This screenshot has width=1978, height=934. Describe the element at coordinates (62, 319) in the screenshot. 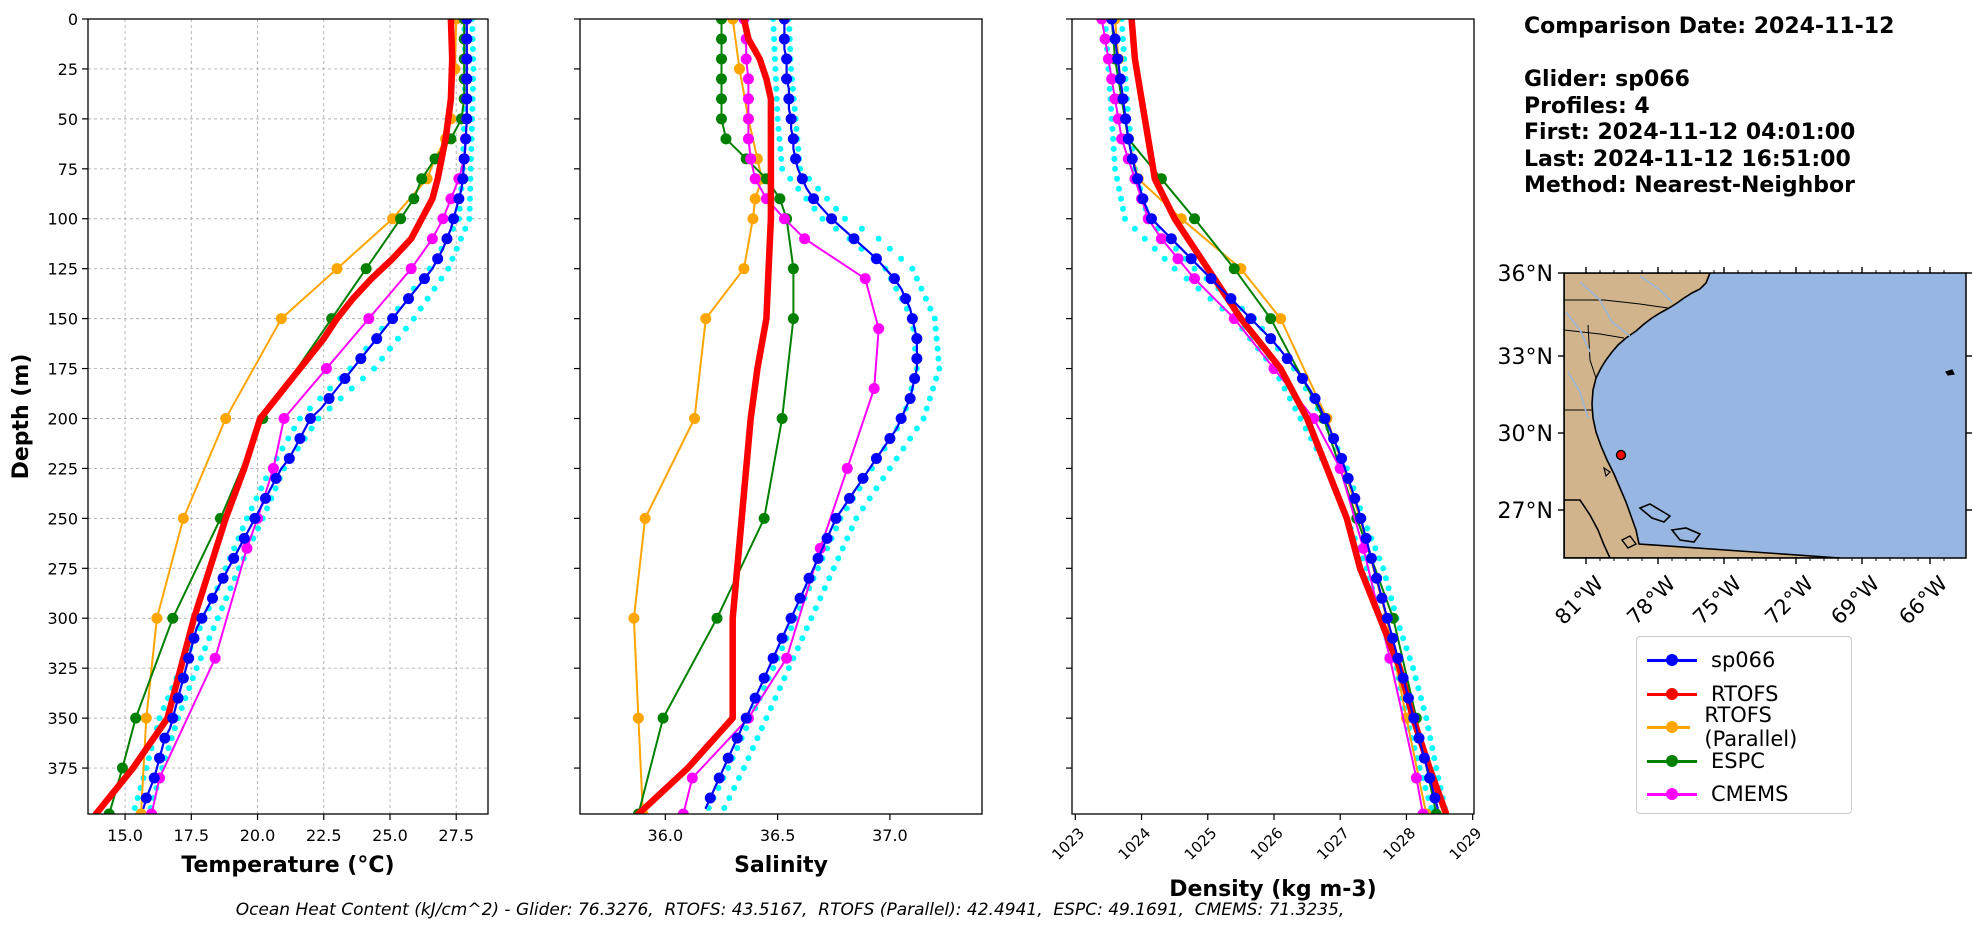

I see `y-tick-label: 150` at that location.